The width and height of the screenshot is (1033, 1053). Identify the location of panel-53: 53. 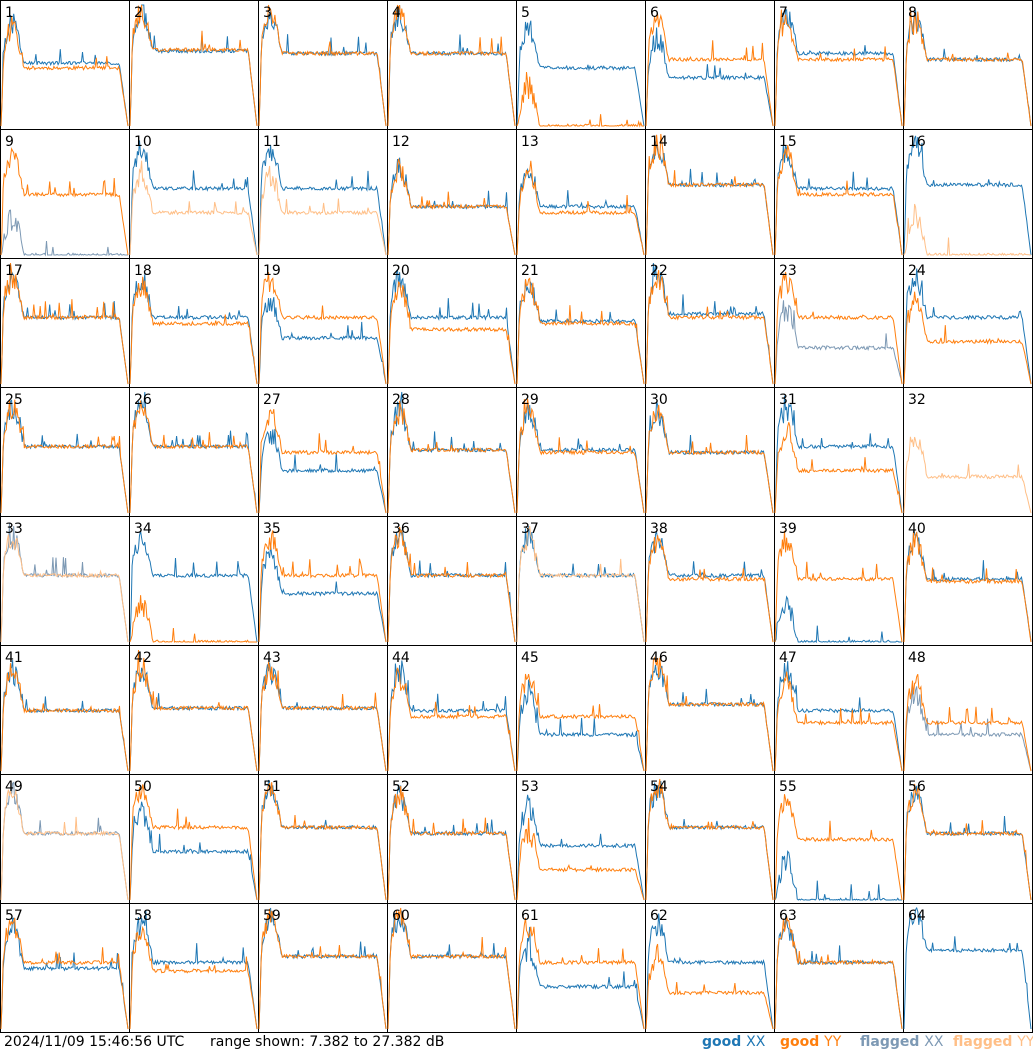
(581, 839).